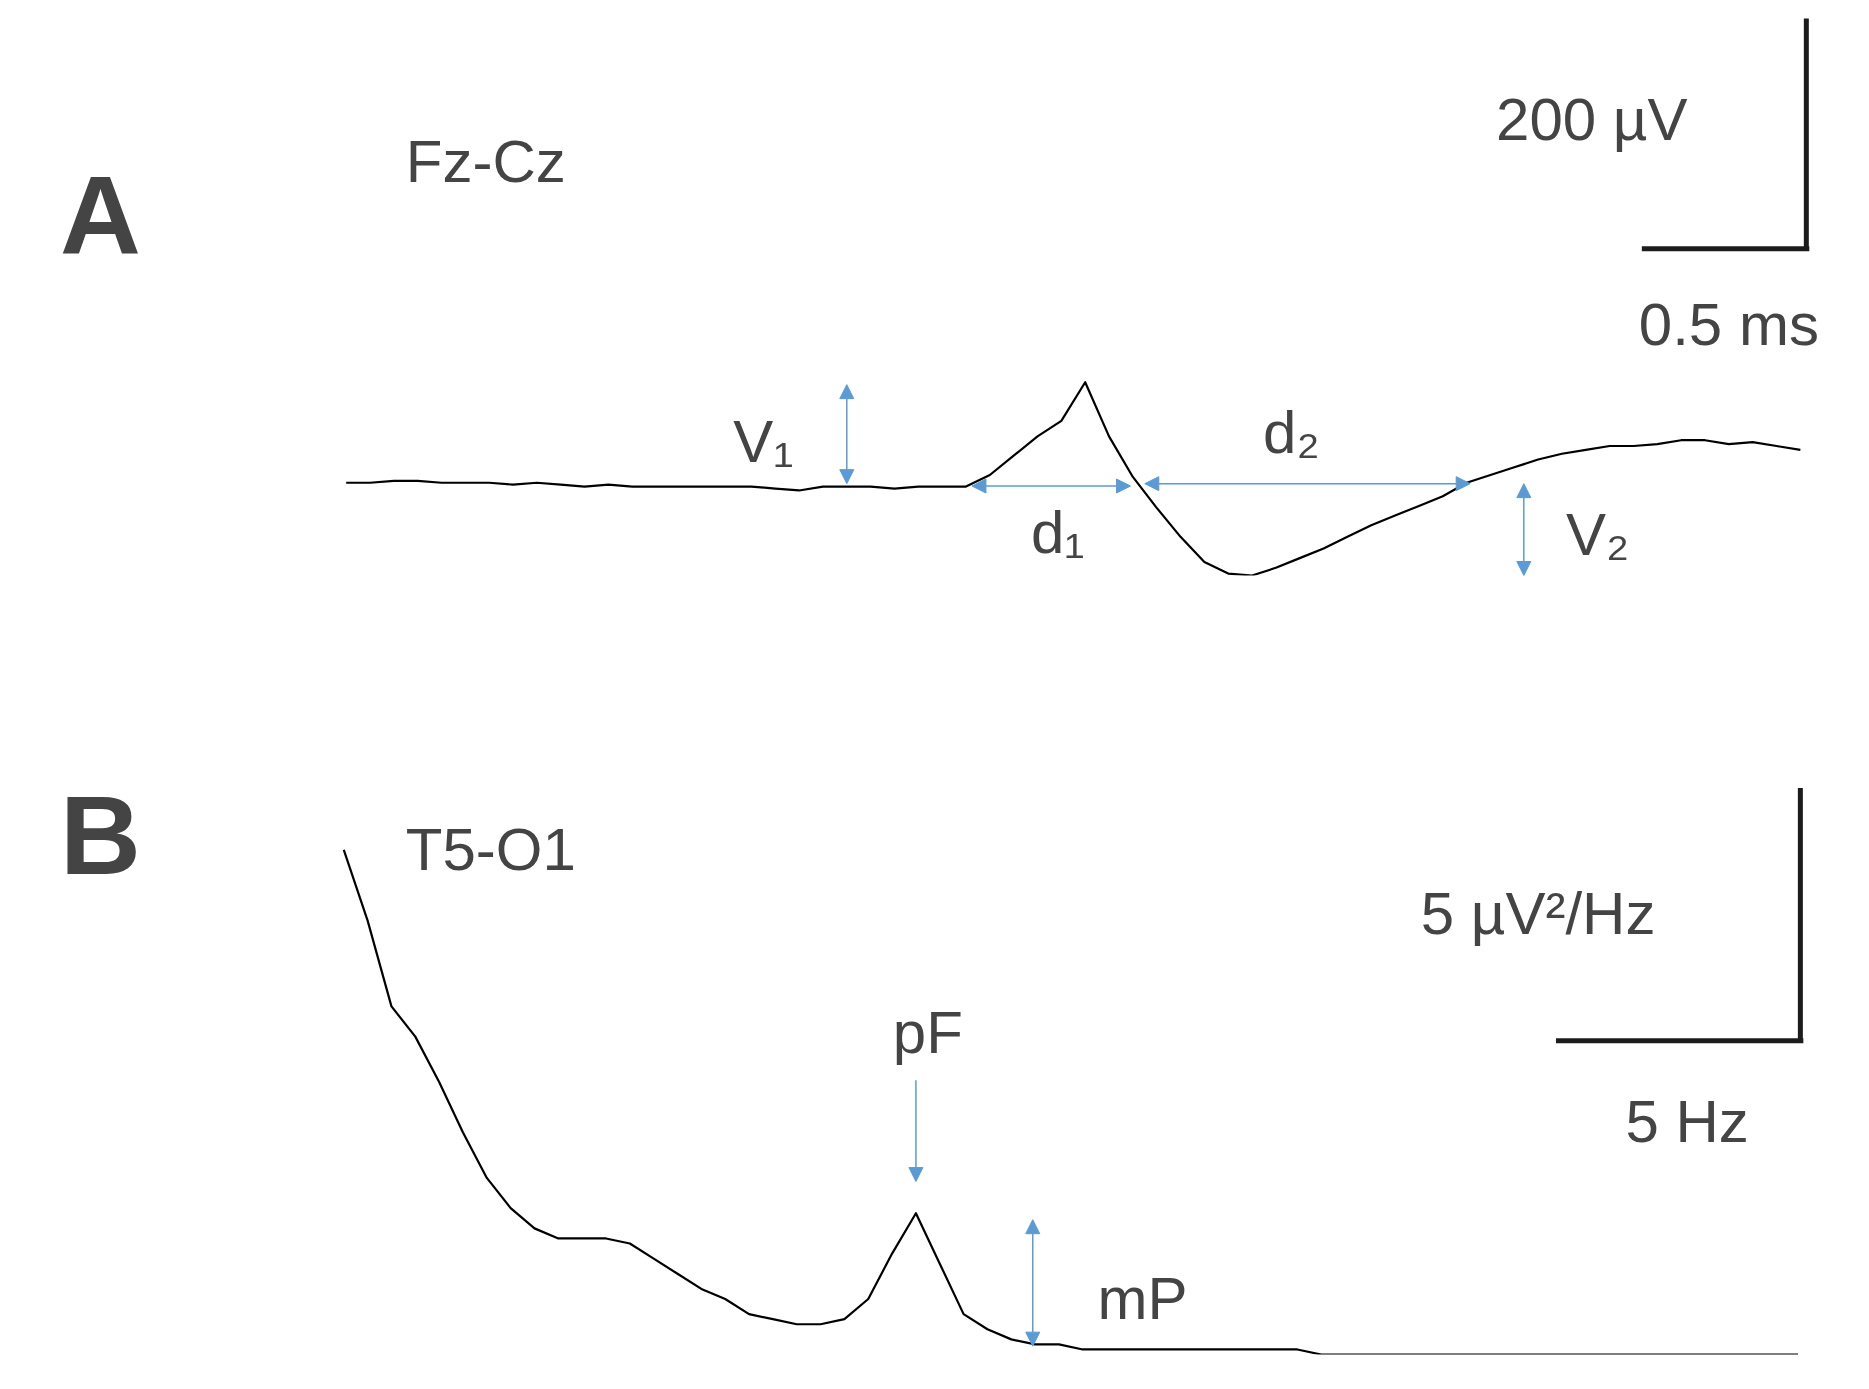 This screenshot has width=1869, height=1389. Describe the element at coordinates (1142, 1298) in the screenshot. I see `annotation: mP` at that location.